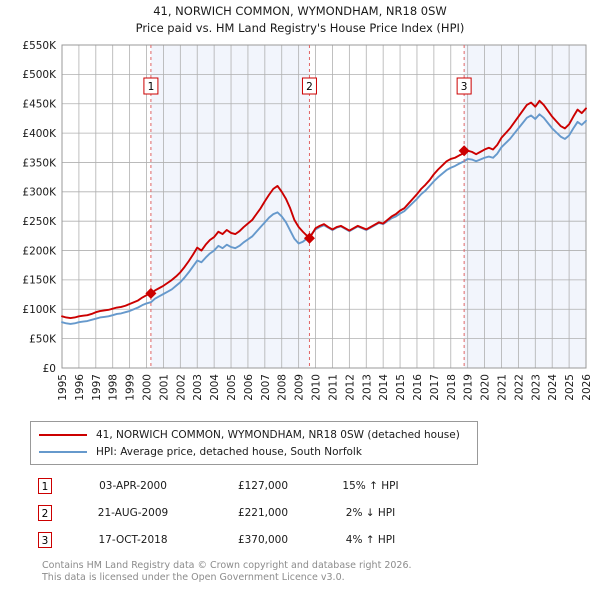 The image size is (600, 590). I want to click on y-axis-tick-label: £100K, so click(39, 310).